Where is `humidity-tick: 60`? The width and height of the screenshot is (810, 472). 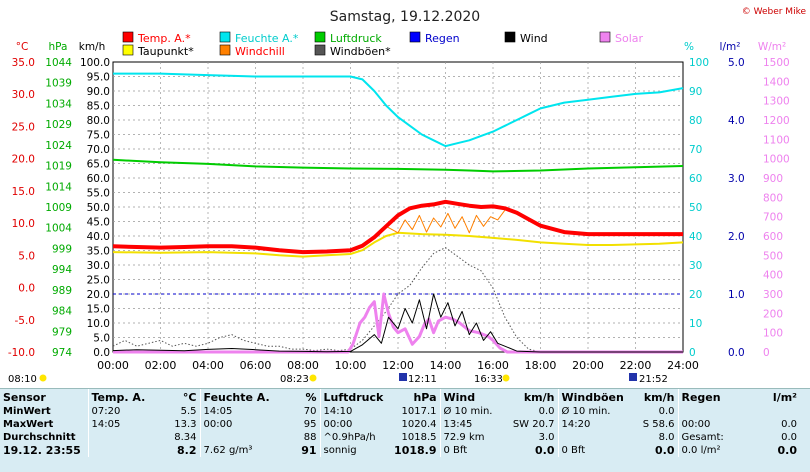
humidity-tick: 60 is located at coordinates (695, 179).